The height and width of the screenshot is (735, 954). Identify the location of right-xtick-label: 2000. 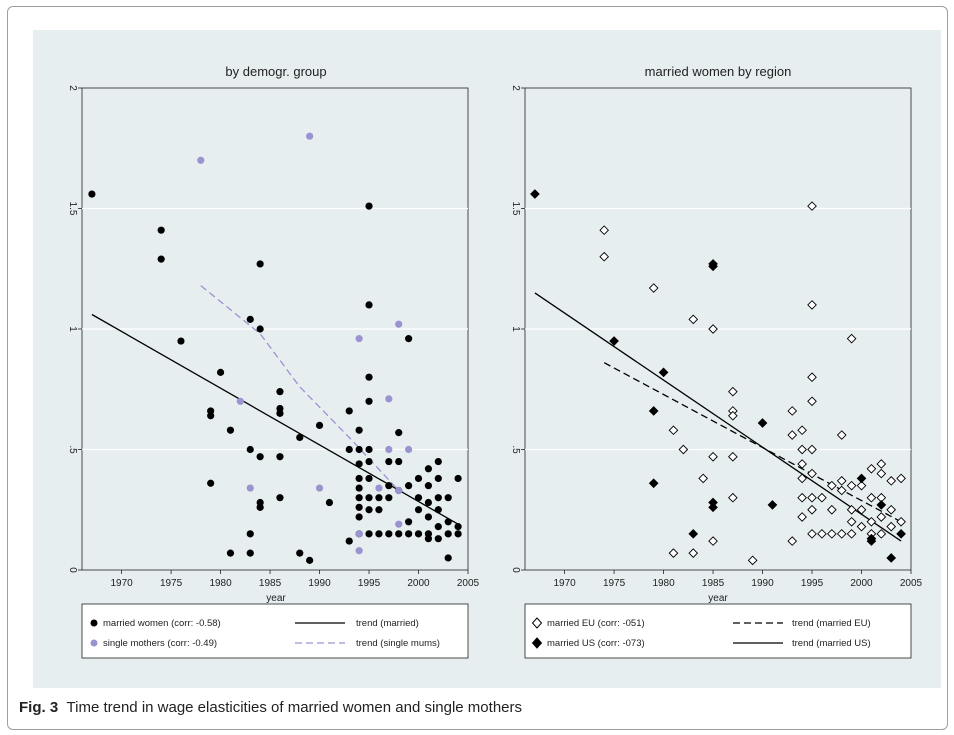
(861, 583).